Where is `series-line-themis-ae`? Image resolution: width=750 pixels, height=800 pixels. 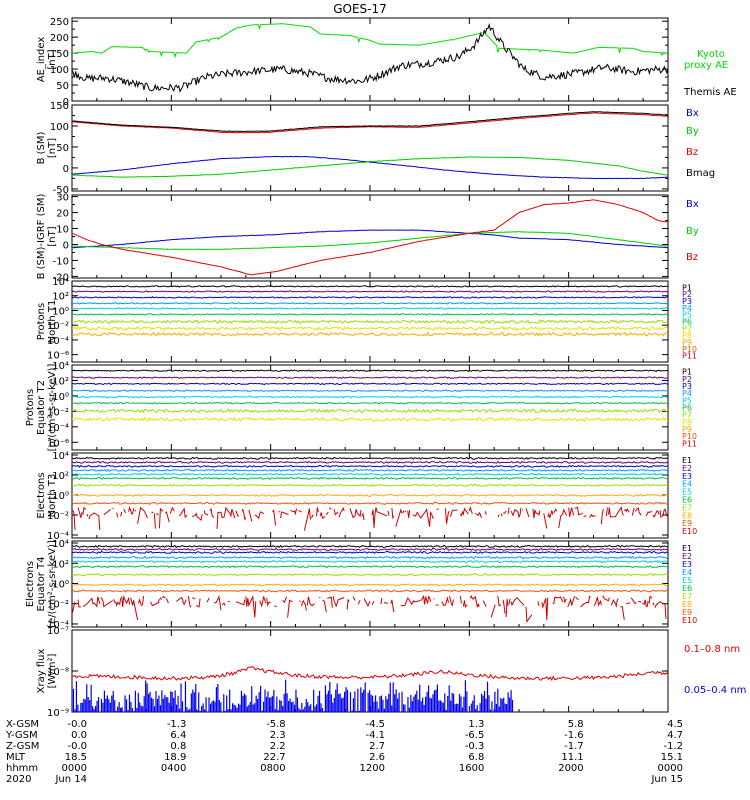
series-line-themis-ae is located at coordinates (370, 57).